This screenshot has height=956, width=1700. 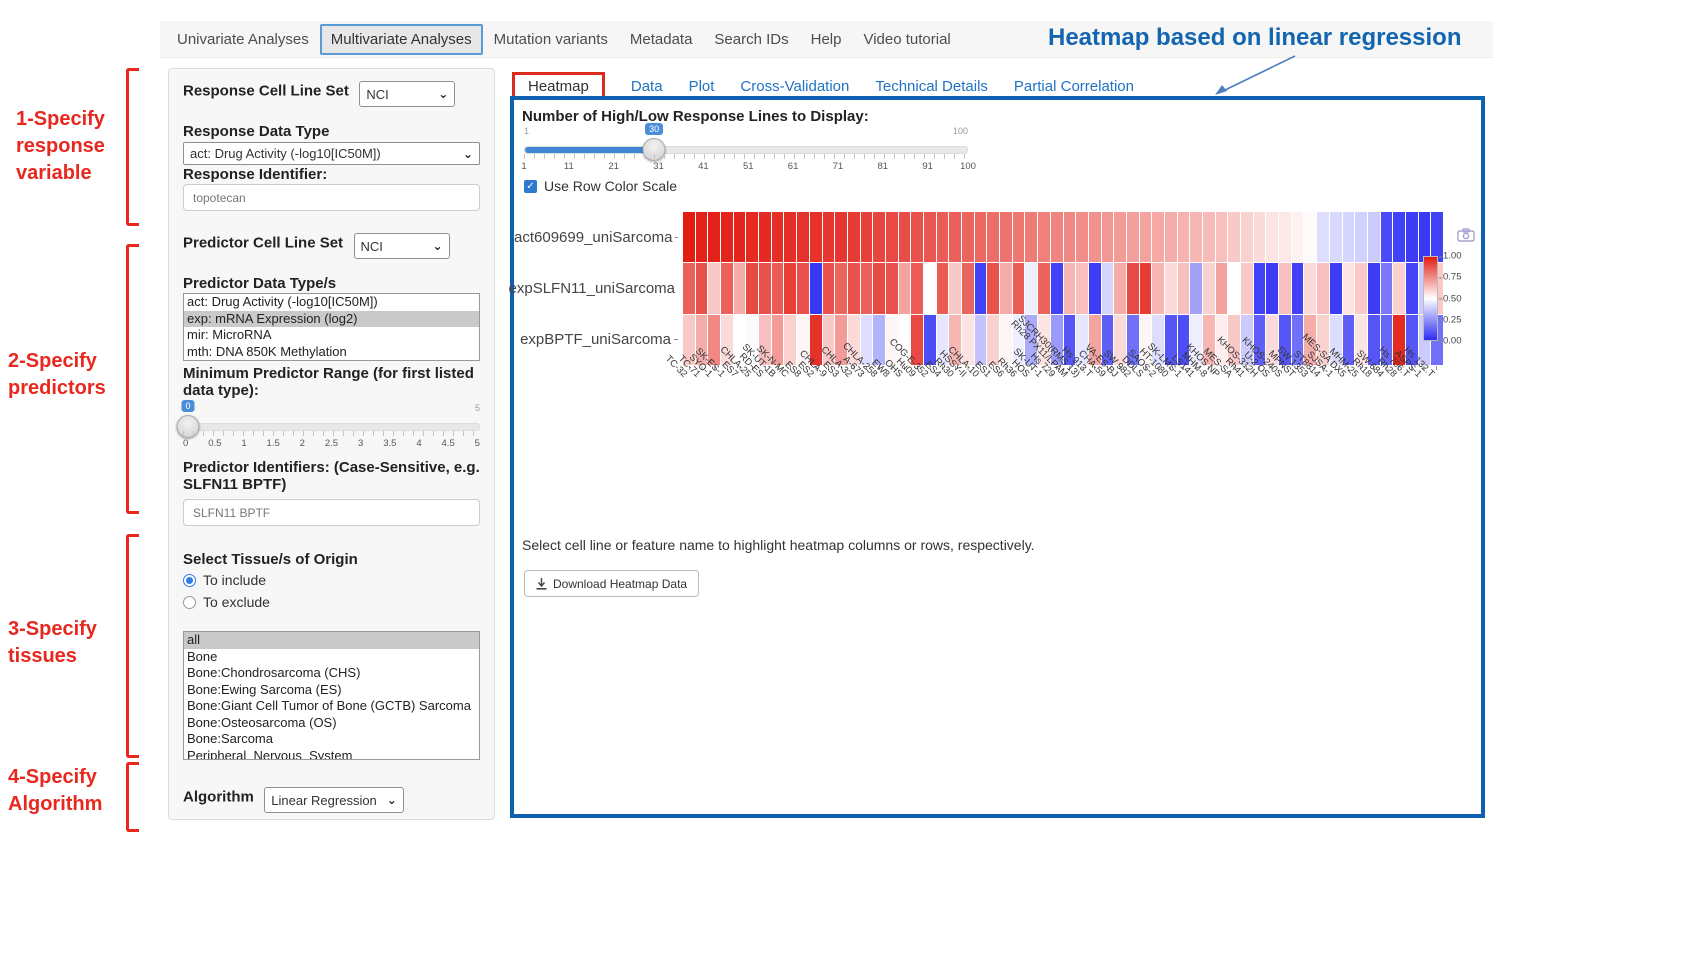 I want to click on response-lines-slider: 1 100 30 1 11 21 31 41 51 61 71 81 91 100, so click(x=748, y=148).